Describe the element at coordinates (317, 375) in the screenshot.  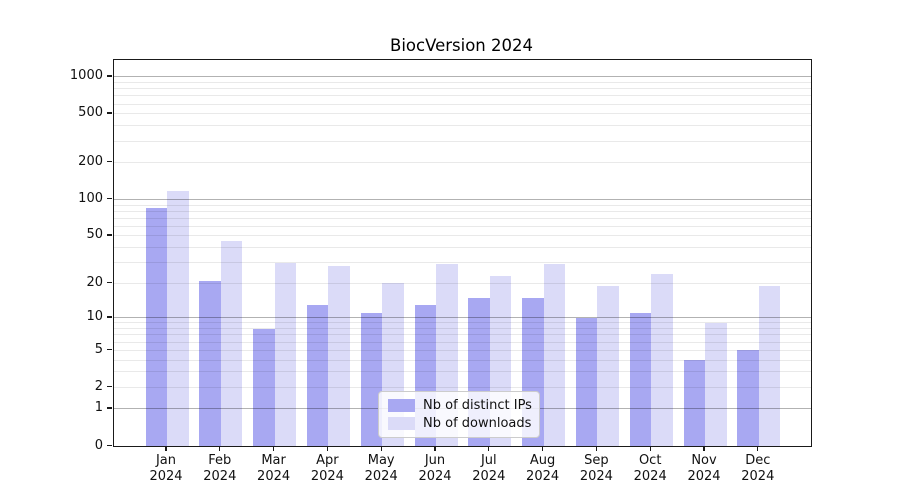
I see `bar-apr-distinct-ips` at that location.